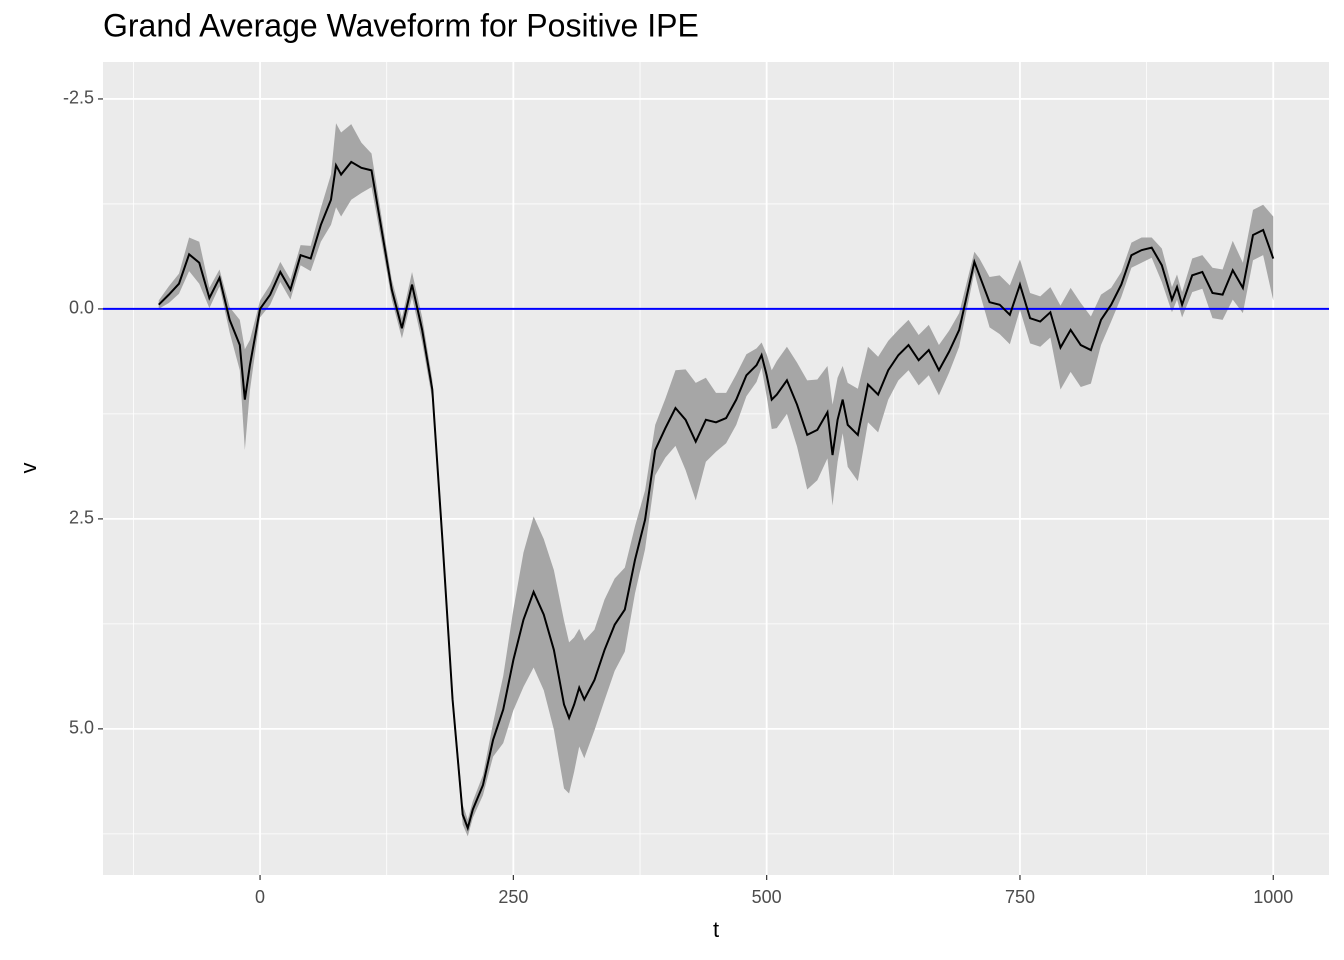 The height and width of the screenshot is (960, 1344). I want to click on chart-title: Grand Average Waveform for Positive IPE, so click(401, 25).